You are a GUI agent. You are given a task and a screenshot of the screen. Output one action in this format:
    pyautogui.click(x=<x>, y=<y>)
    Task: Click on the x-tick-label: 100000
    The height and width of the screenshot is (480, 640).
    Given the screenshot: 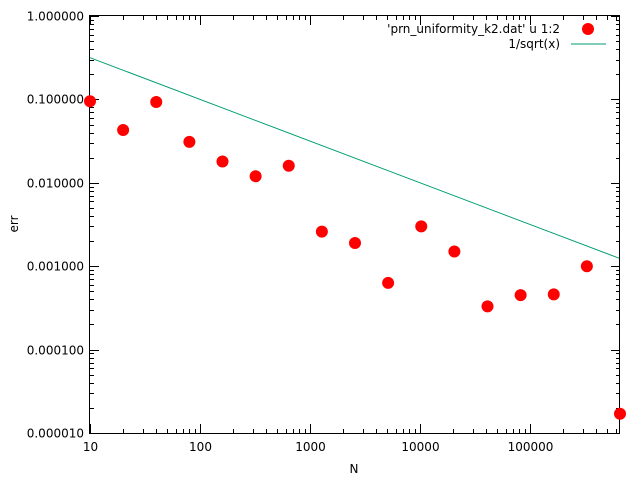 What is the action you would take?
    pyautogui.click(x=531, y=447)
    